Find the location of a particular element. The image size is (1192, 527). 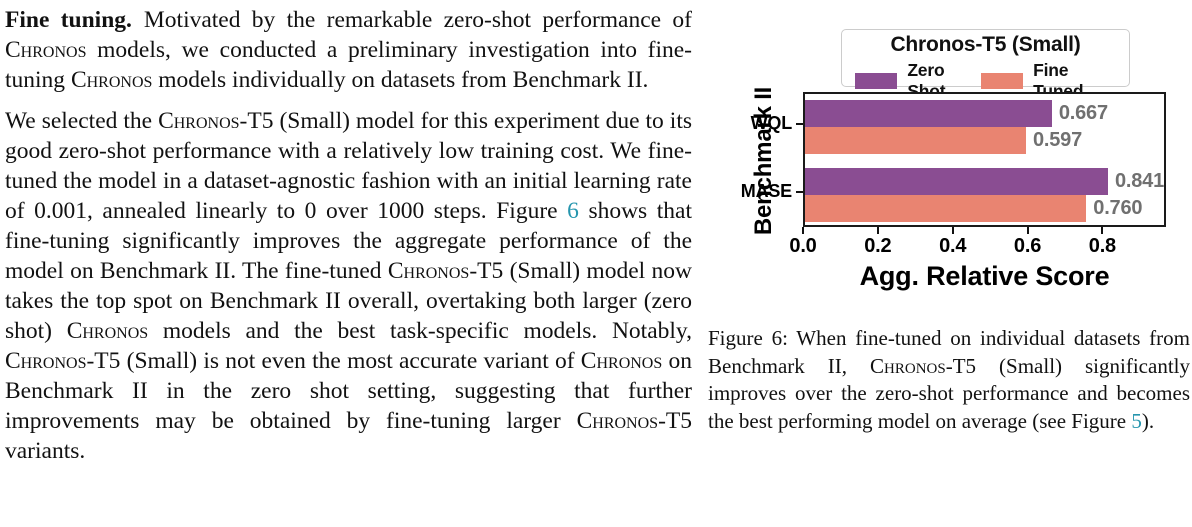

x-tick-label: 0.4 is located at coordinates (953, 246).